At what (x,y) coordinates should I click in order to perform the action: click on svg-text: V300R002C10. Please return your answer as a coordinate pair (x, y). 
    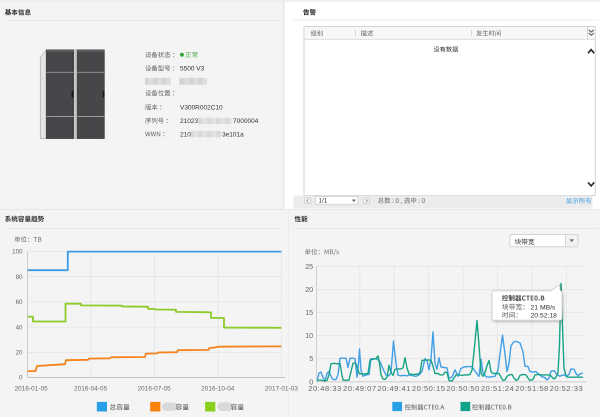
    Looking at the image, I should click on (201, 108).